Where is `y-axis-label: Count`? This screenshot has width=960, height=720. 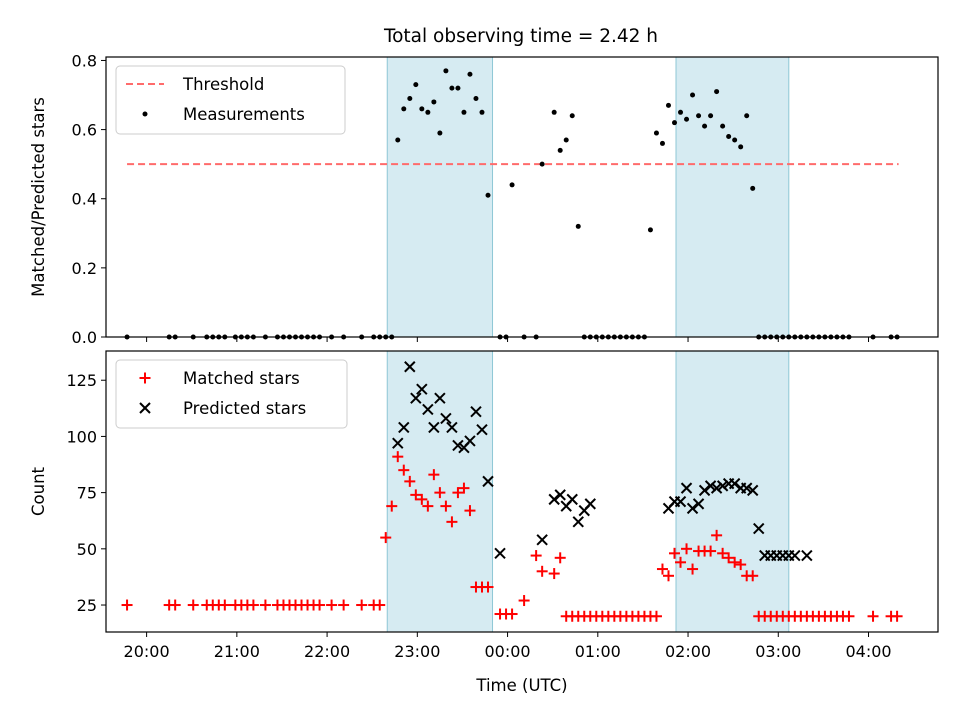 y-axis-label: Count is located at coordinates (38, 491).